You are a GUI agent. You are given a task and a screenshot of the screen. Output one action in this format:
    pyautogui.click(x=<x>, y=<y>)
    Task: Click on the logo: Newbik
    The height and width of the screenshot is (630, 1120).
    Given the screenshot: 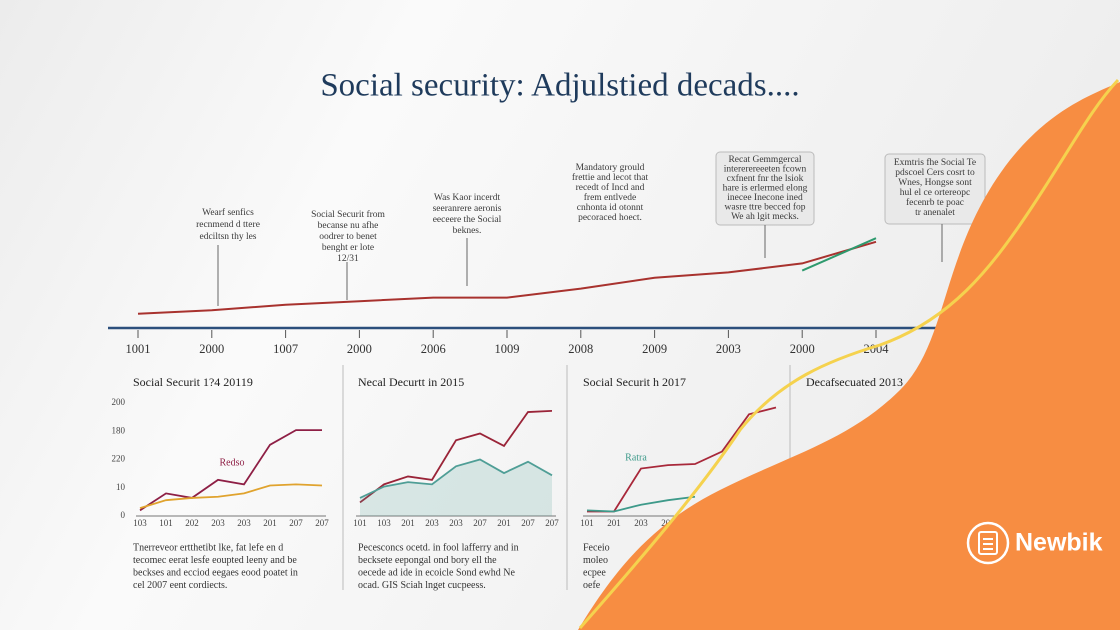 What is the action you would take?
    pyautogui.click(x=1034, y=543)
    